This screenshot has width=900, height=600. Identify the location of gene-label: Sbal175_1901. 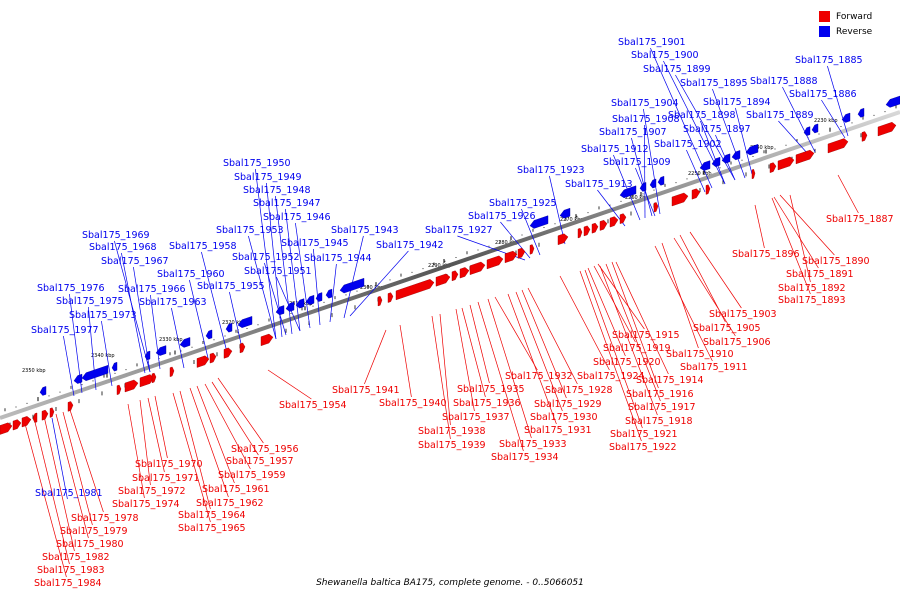
(652, 42).